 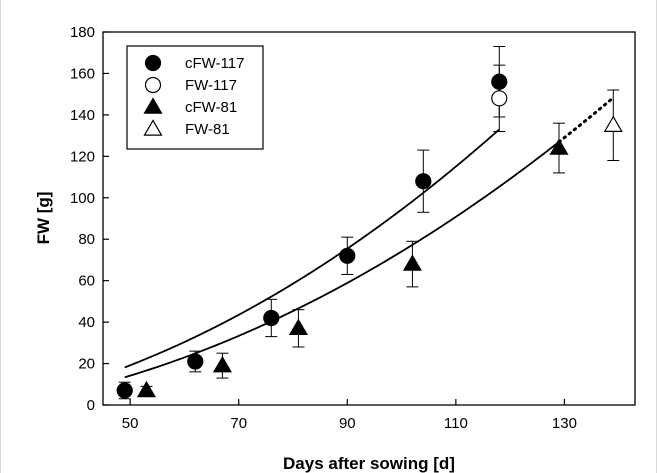 I want to click on fit-extrapolation, so click(x=586, y=120).